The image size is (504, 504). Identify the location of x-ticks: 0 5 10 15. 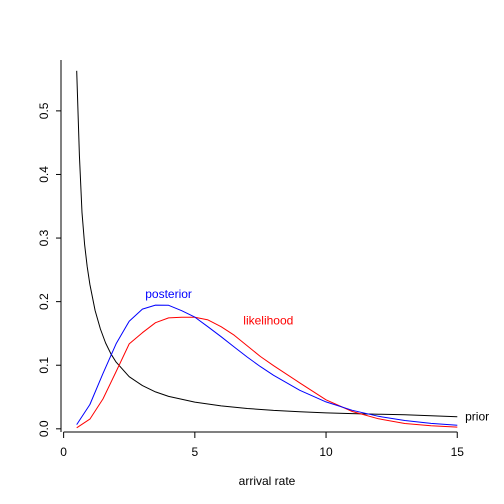
(262, 445).